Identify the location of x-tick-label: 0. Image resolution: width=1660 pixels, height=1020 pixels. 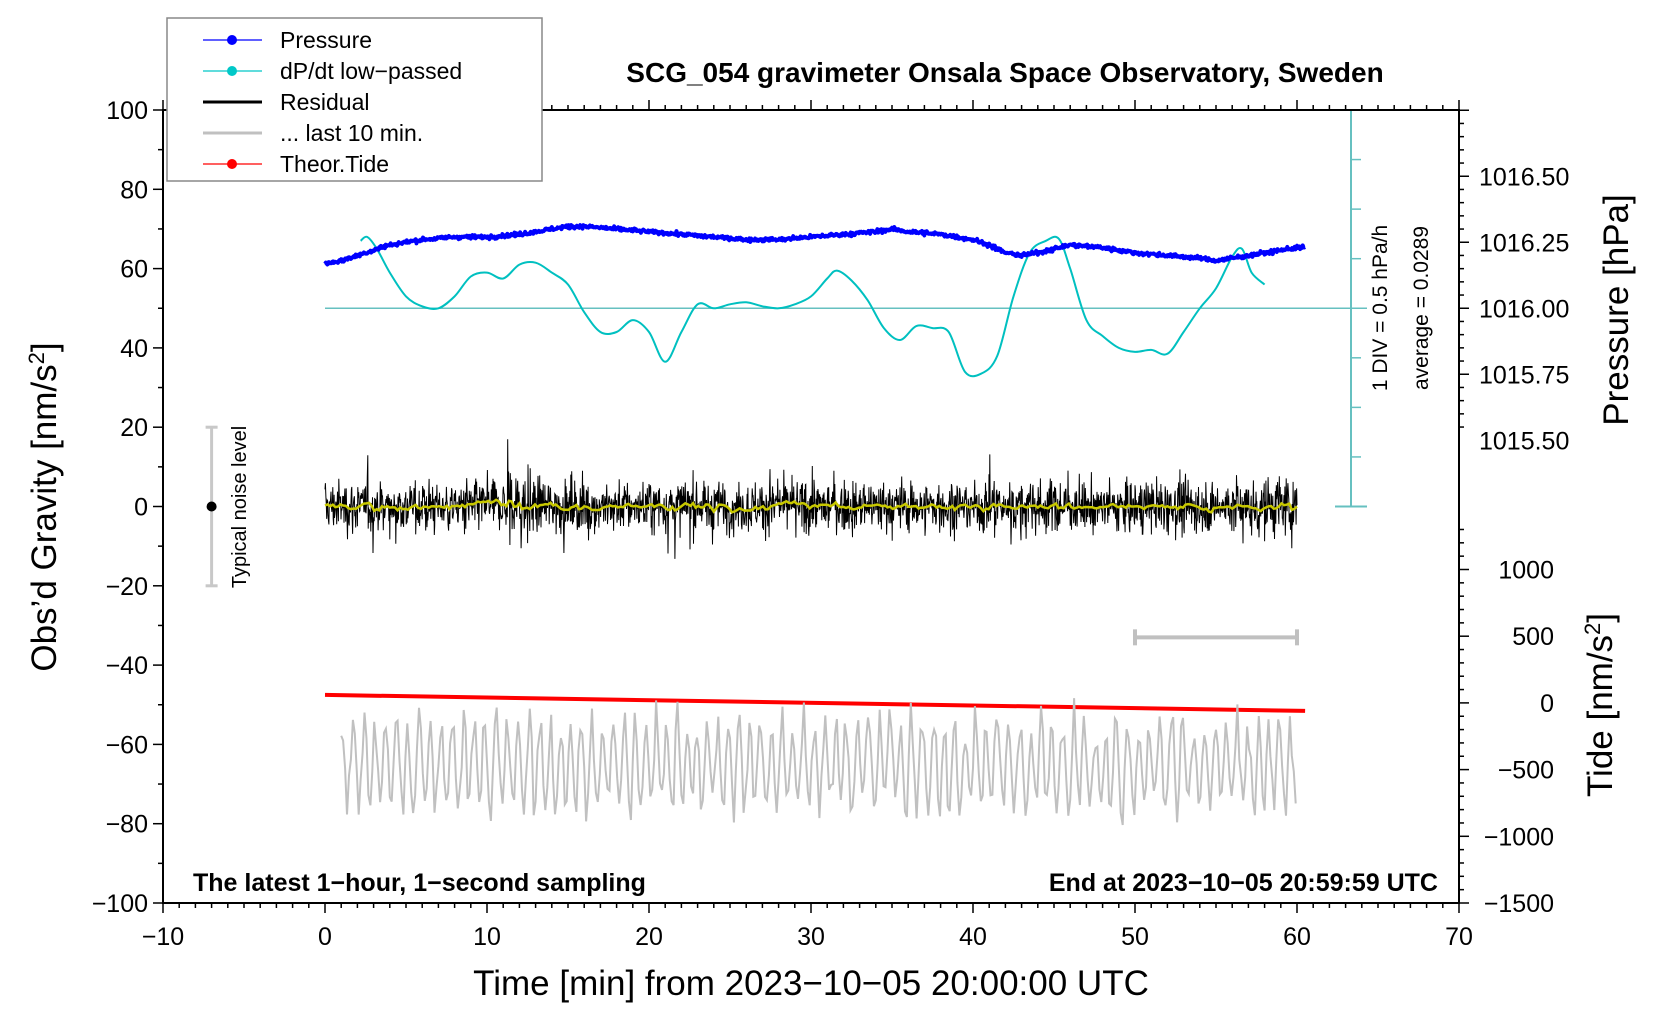
(325, 937).